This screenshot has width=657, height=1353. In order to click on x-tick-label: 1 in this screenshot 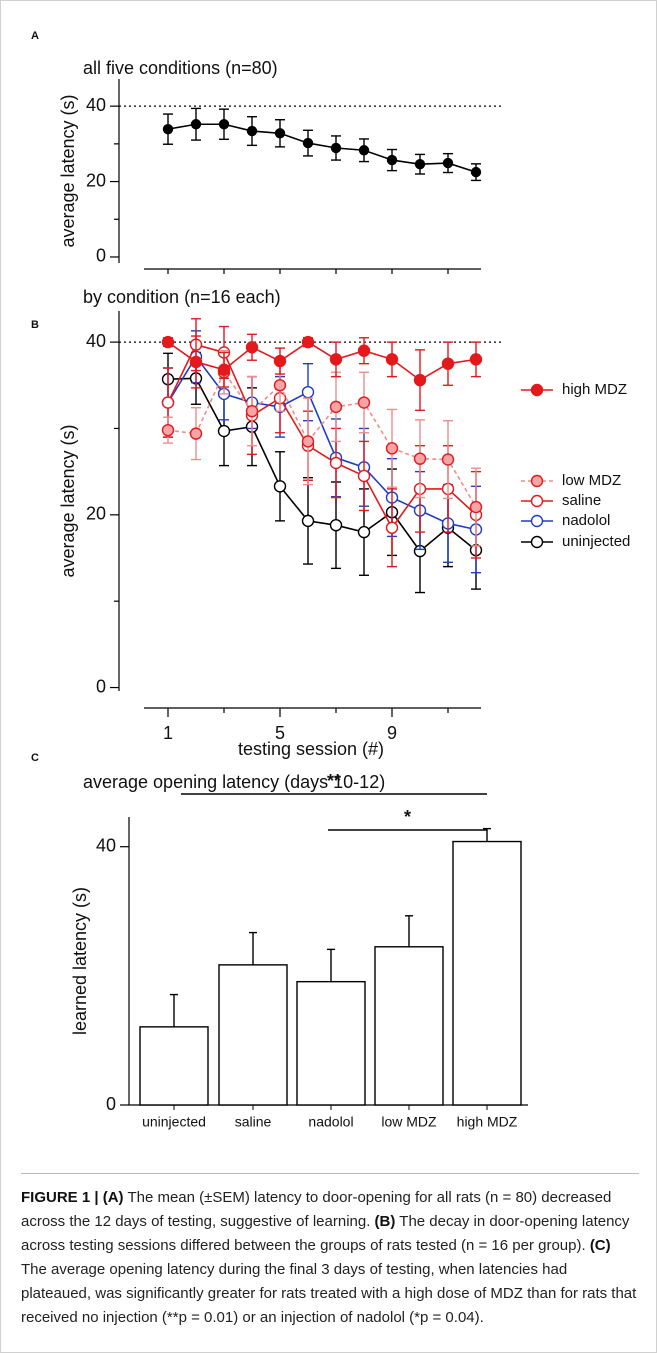, I will do `click(168, 733)`.